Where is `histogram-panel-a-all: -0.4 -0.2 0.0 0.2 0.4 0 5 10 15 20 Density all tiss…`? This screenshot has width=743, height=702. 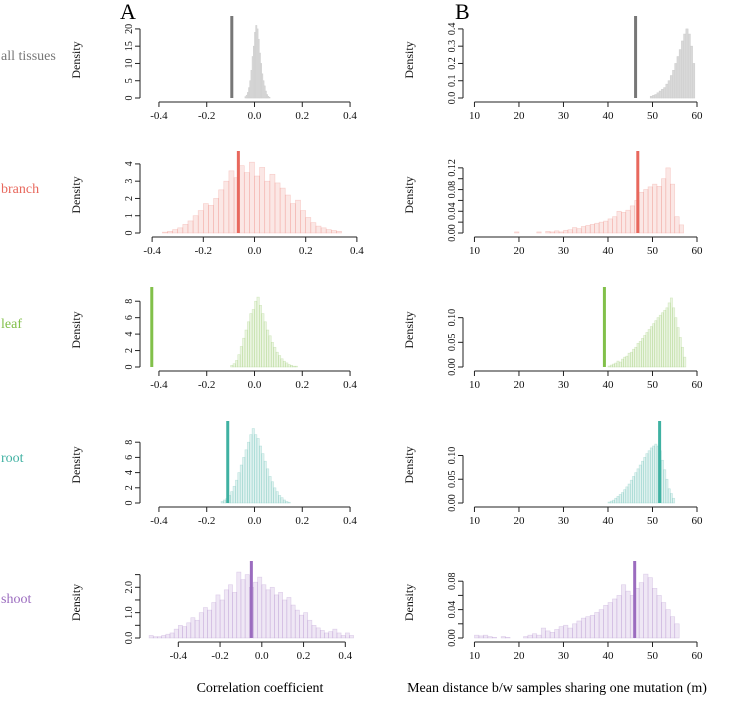 histogram-panel-a-all: -0.4 -0.2 0.0 0.2 0.4 0 5 10 15 20 Density all tiss… is located at coordinates (179, 69).